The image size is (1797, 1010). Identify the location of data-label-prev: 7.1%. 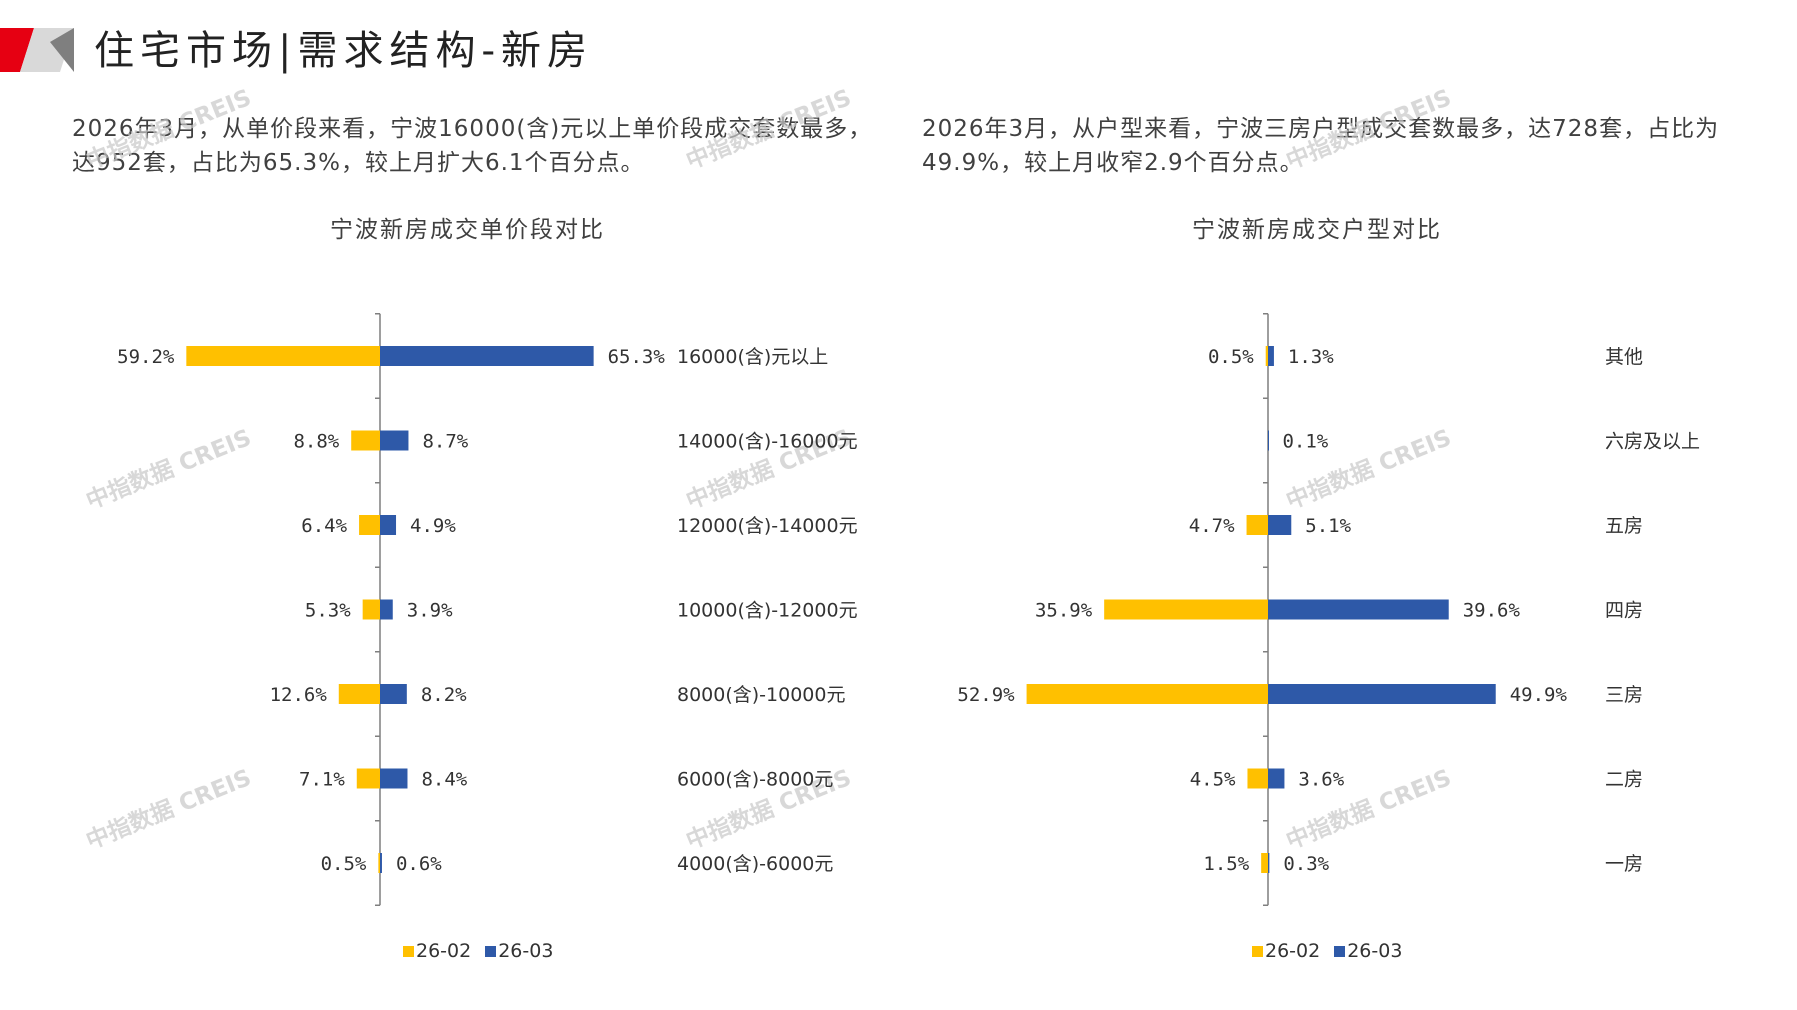
(322, 780).